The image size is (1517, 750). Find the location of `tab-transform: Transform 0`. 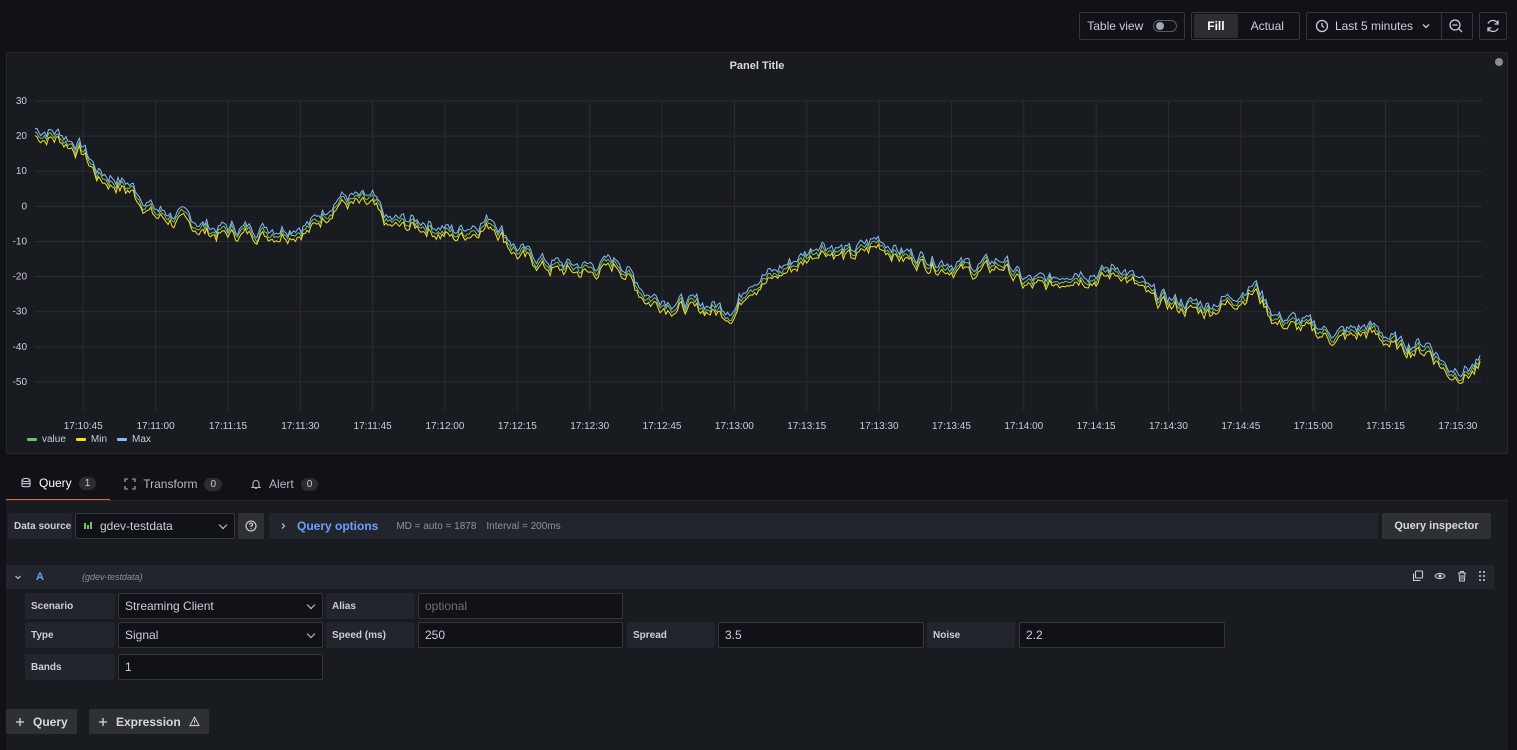

tab-transform: Transform 0 is located at coordinates (173, 485).